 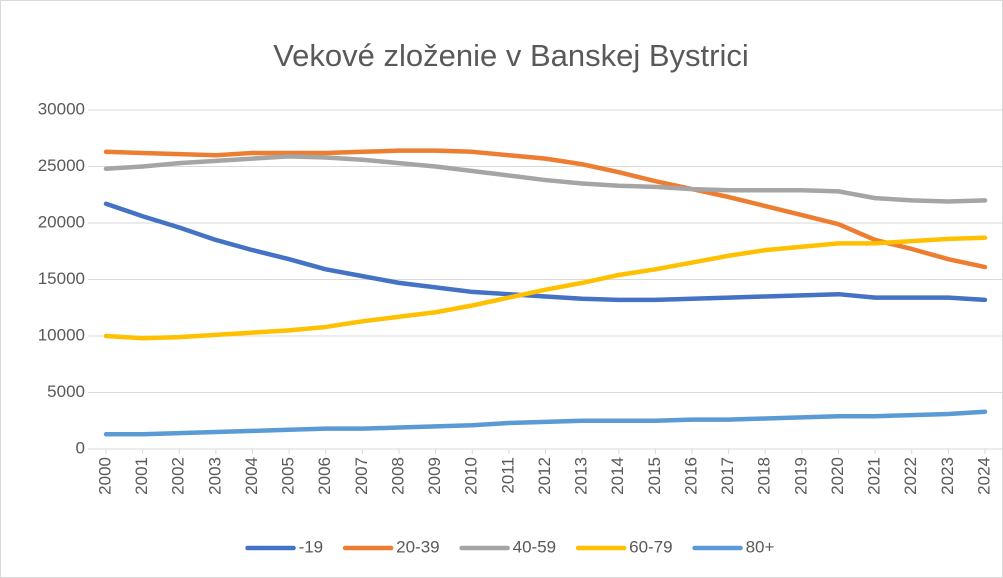 What do you see at coordinates (650, 546) in the screenshot?
I see `legend-label: 60-79` at bounding box center [650, 546].